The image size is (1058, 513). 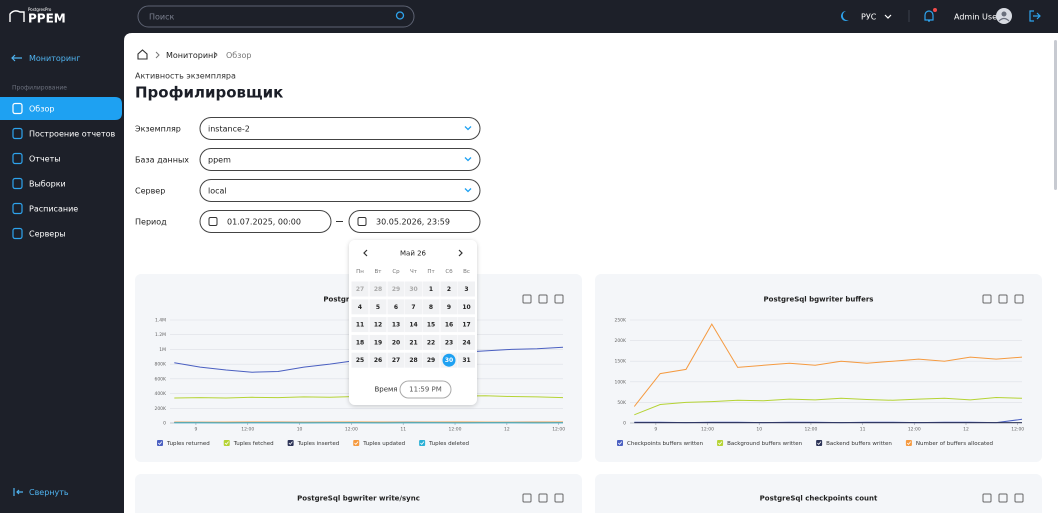 I want to click on menu-item: Расписание, so click(x=53, y=209).